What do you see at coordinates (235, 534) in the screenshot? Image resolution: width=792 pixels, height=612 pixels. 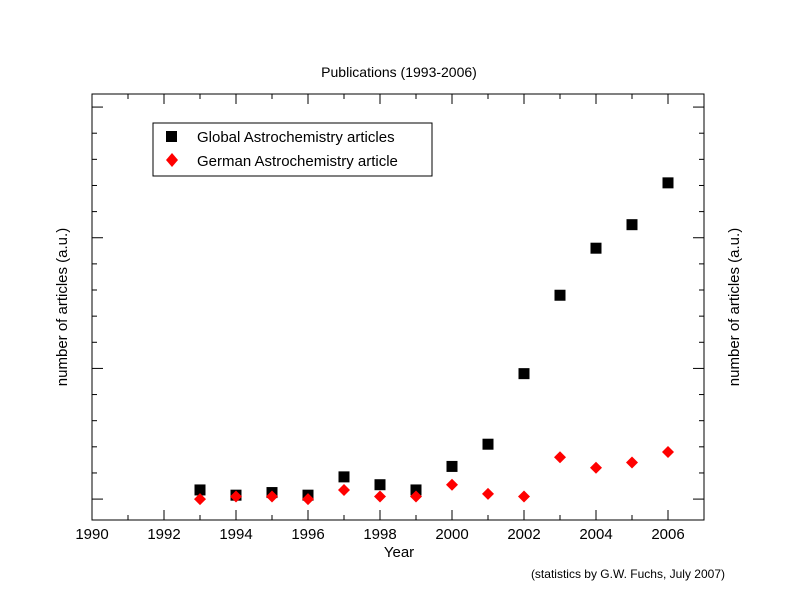 I see `x-tick-label: 1994` at bounding box center [235, 534].